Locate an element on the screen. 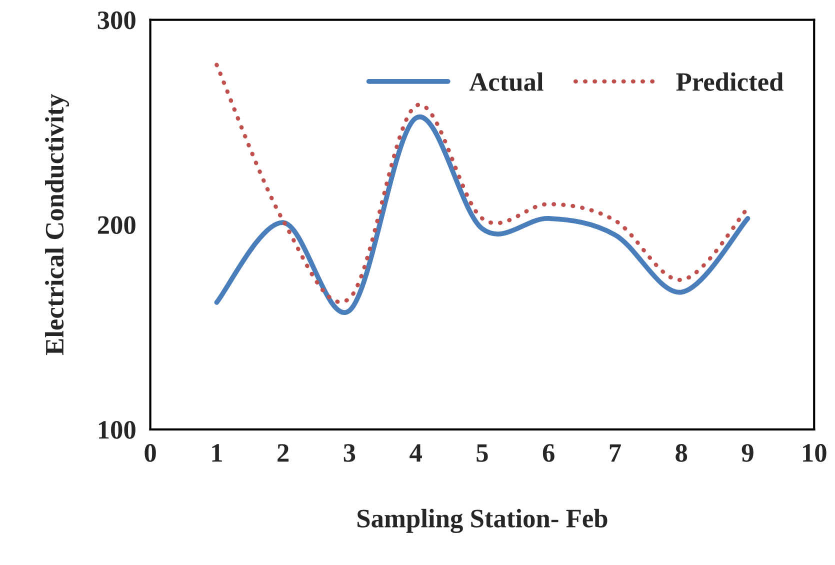 This screenshot has width=835, height=565. x-tick-label: 5 is located at coordinates (482, 453).